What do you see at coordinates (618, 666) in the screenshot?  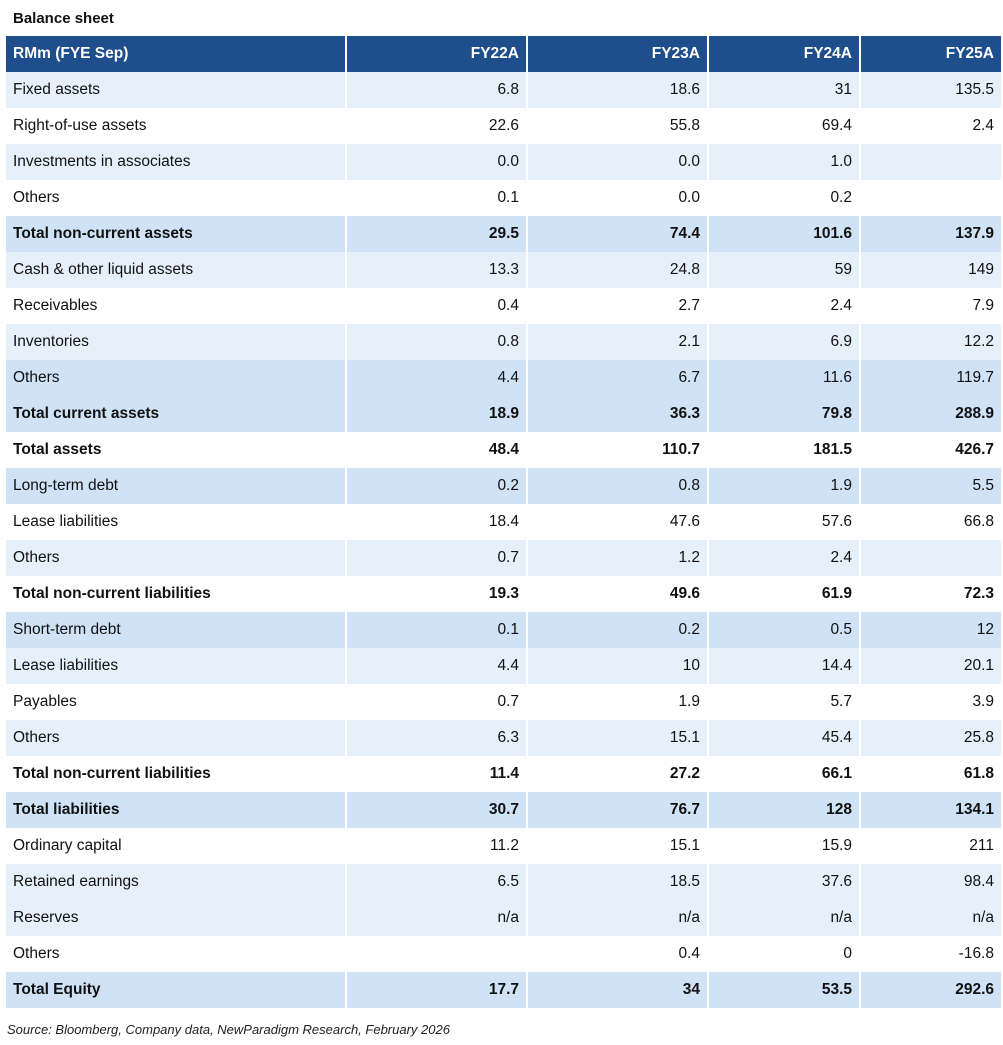 I see `cell-value: 10` at bounding box center [618, 666].